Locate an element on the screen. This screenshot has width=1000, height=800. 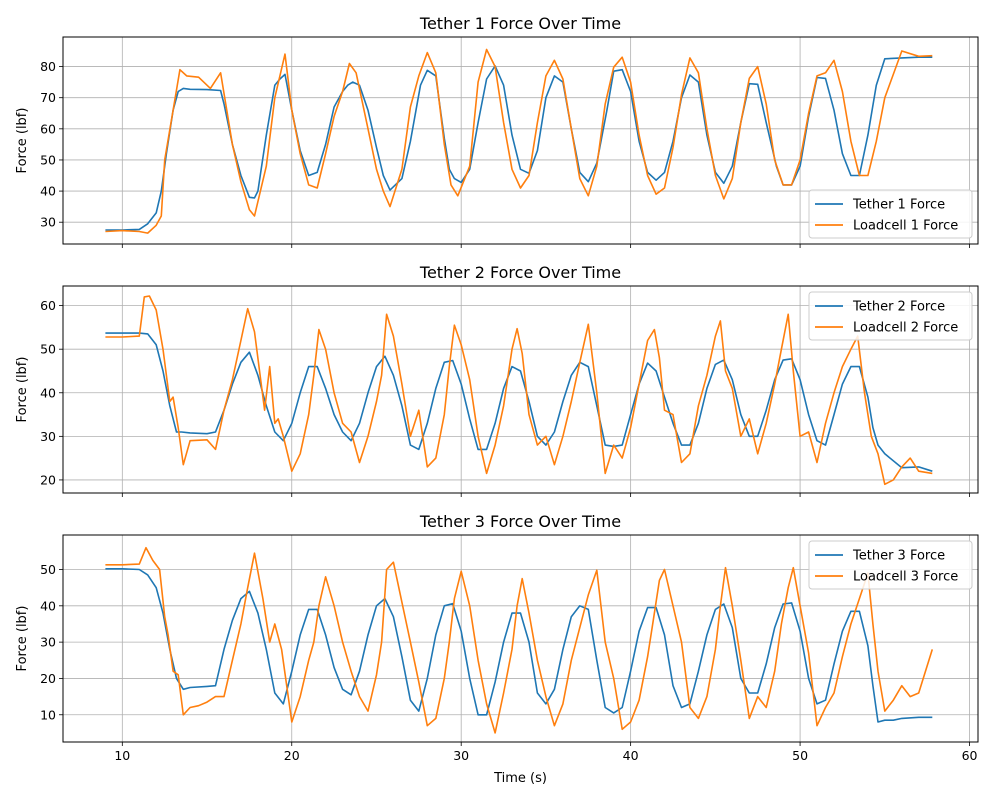
legend-label: Tether 3 Force is located at coordinates (898, 556).